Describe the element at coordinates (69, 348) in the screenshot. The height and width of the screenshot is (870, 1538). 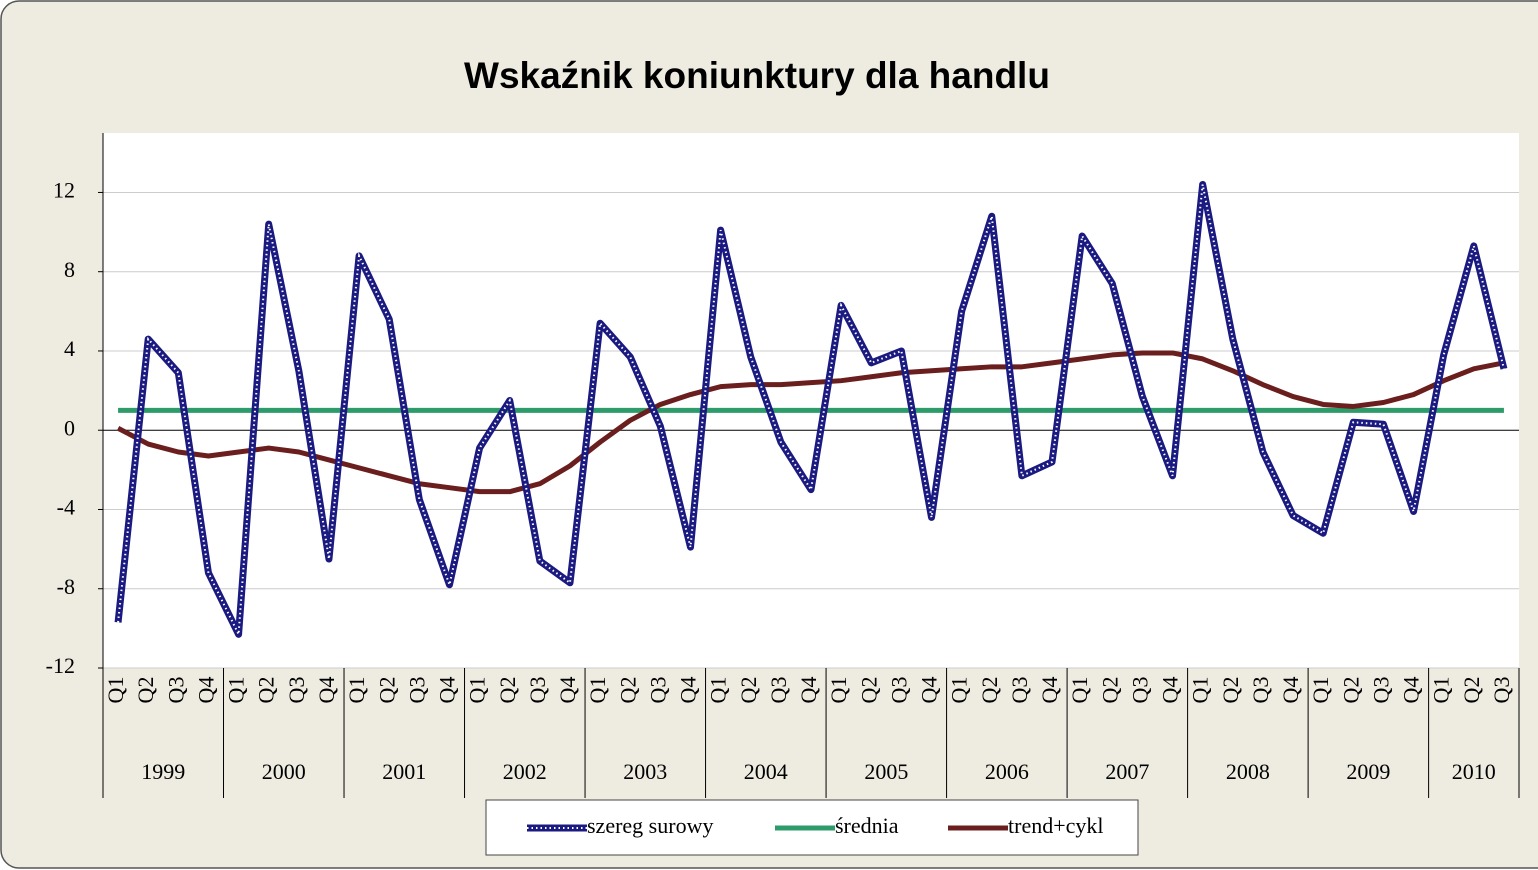
I see `y-tick-label: 4` at that location.